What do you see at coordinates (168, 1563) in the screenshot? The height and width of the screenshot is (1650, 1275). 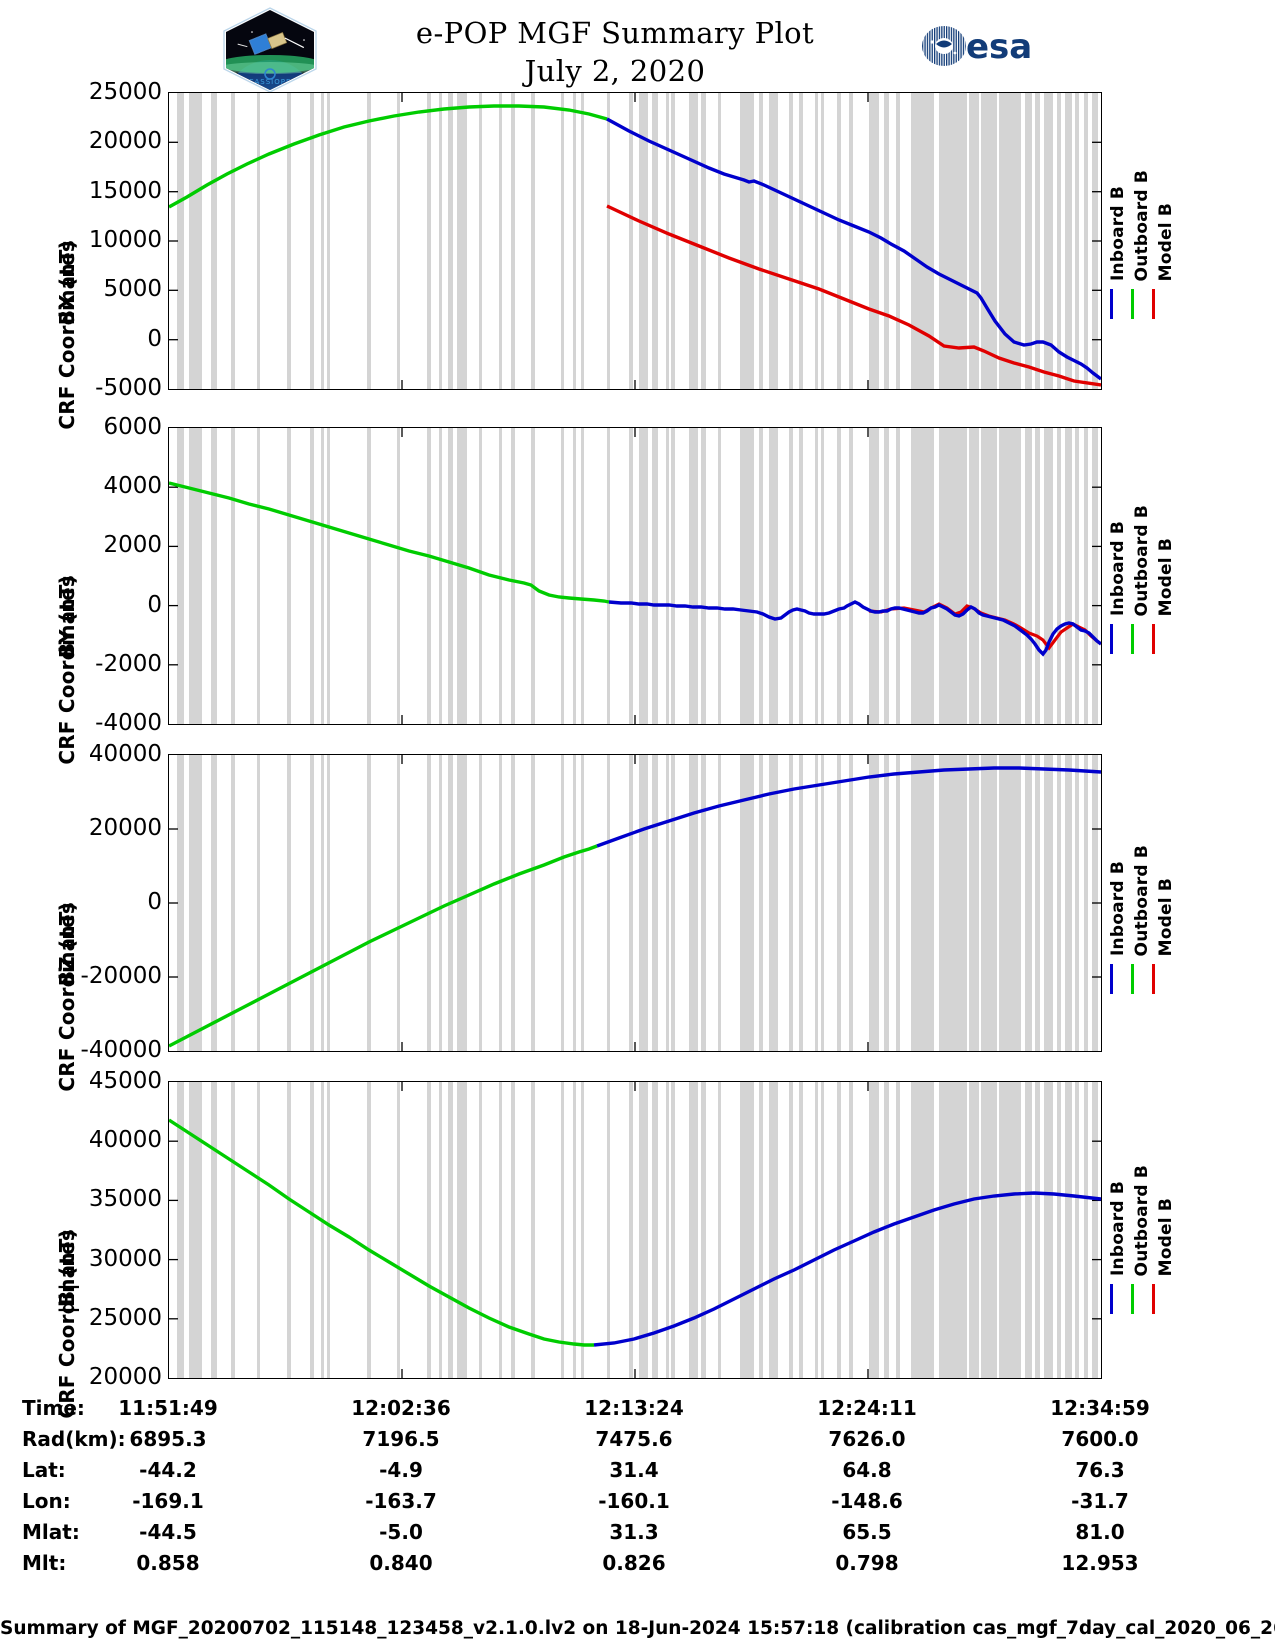 I see `cell-mlt-0: 0.858` at bounding box center [168, 1563].